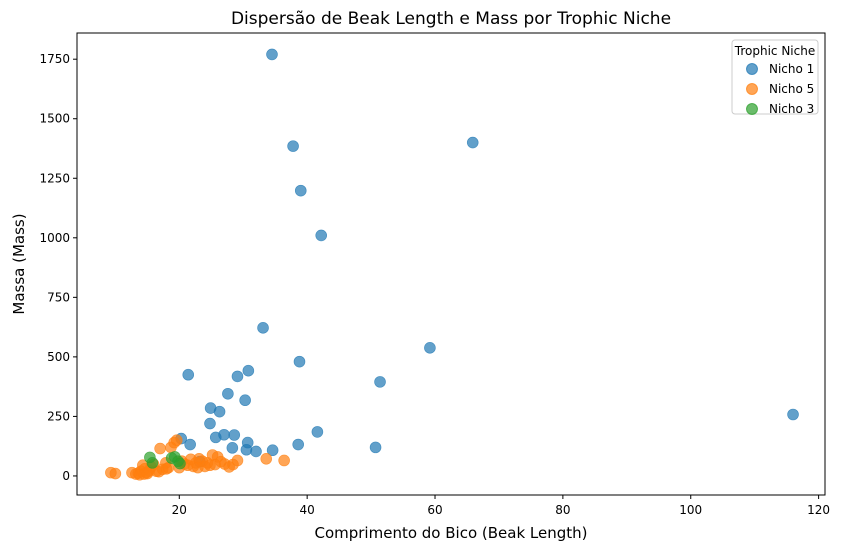  I want to click on legend-title: Trophic Niche, so click(774, 51).